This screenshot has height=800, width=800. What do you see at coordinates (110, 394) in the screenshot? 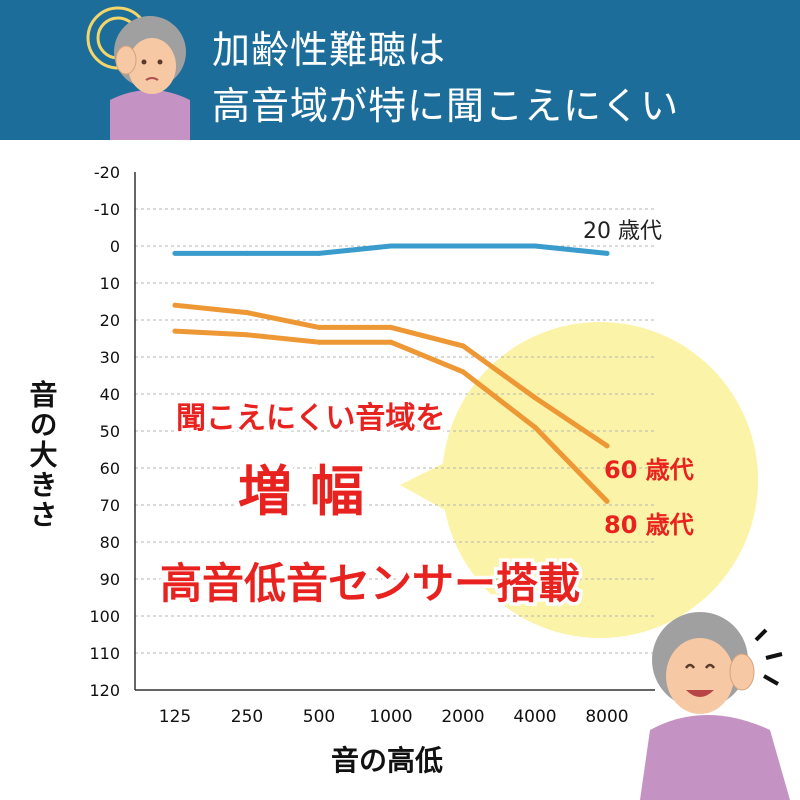
I see `y-tick-label: 40` at bounding box center [110, 394].